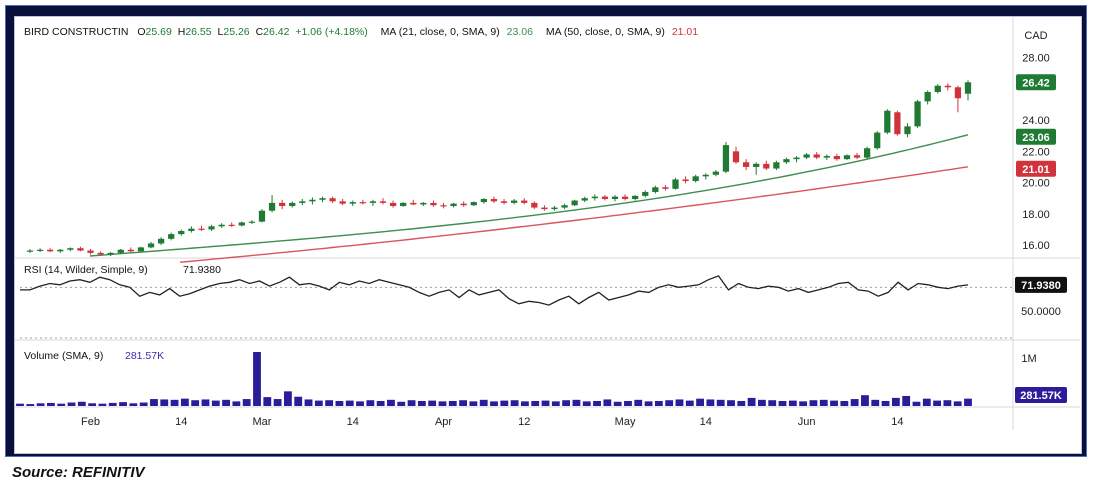 Image resolution: width=1094 pixels, height=494 pixels. Describe the element at coordinates (1021, 447) in the screenshot. I see `lseg-logo-icon` at that location.